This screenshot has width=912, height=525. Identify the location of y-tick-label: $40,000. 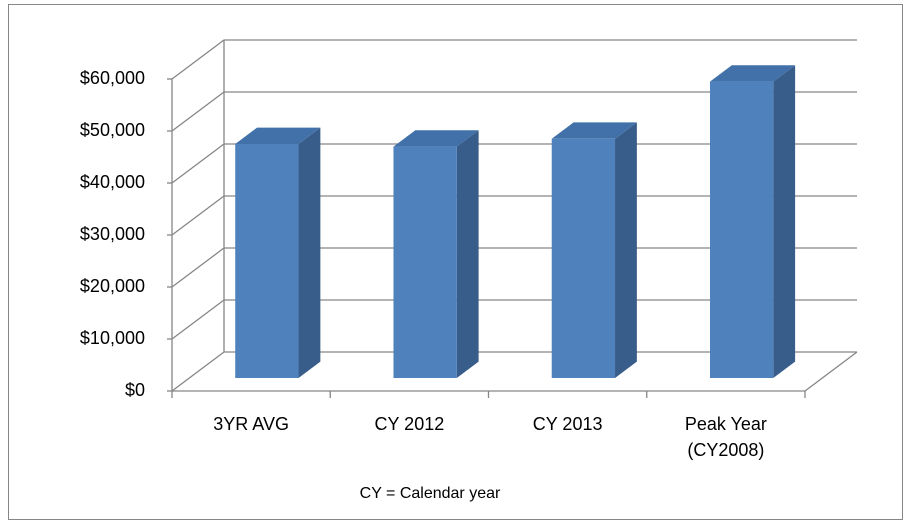
(112, 182).